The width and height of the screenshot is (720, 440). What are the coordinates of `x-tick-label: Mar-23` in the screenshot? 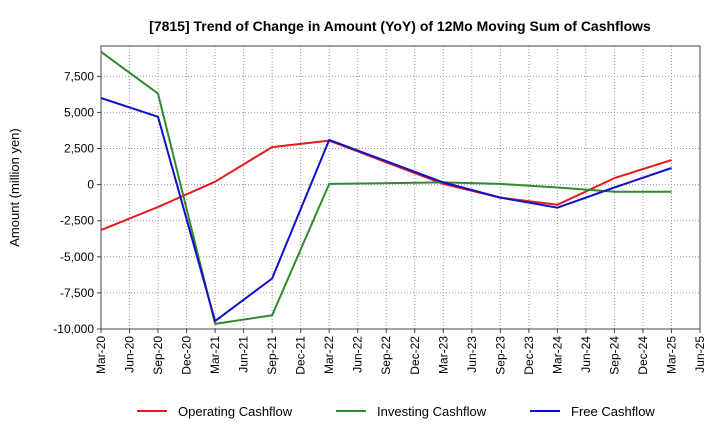 It's located at (443, 355).